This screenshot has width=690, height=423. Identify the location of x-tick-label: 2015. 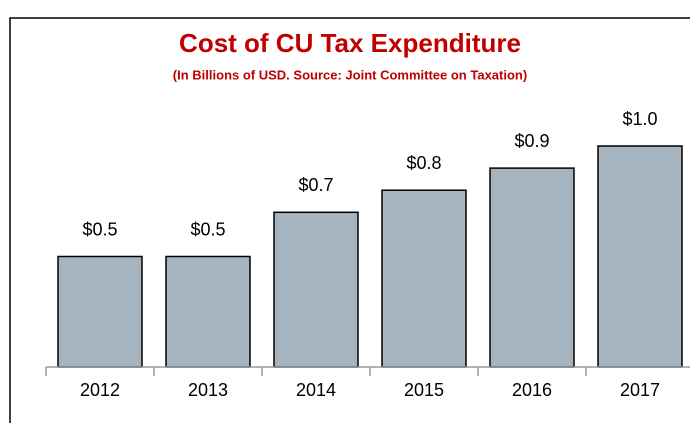
(424, 390).